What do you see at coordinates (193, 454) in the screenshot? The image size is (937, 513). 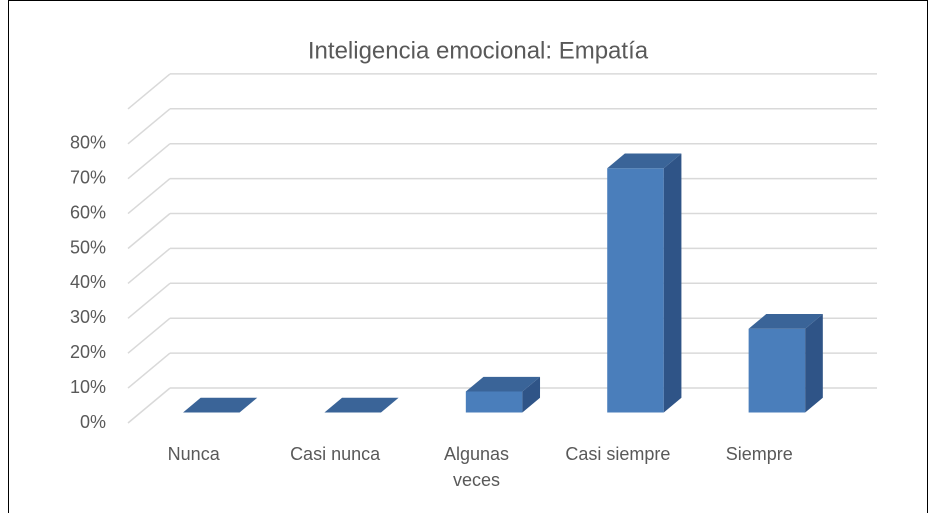 I see `x-tick-label: Nunca` at bounding box center [193, 454].